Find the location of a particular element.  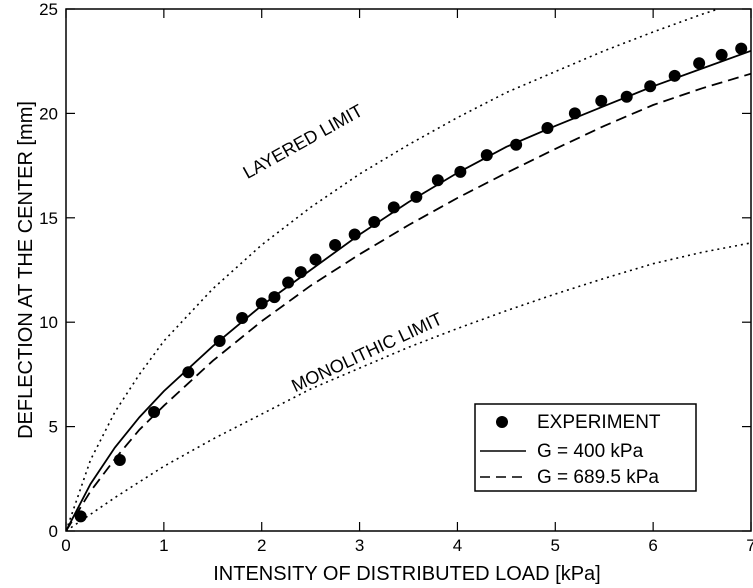

legend: EXPERIMENT G = 400 kPa G = 689.5 kPa is located at coordinates (585, 447).